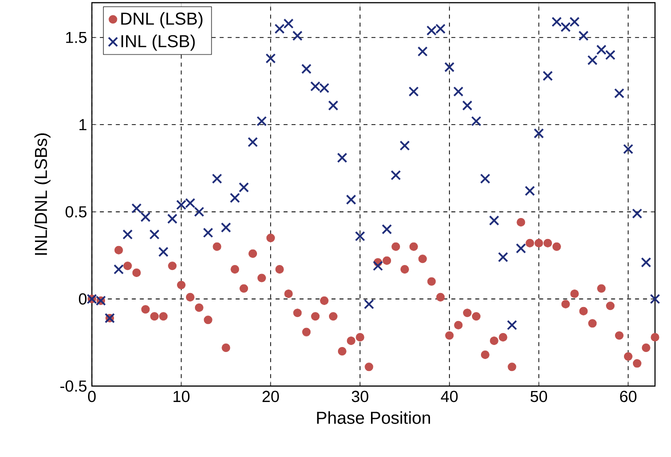 The width and height of the screenshot is (671, 457). Describe the element at coordinates (628, 396) in the screenshot. I see `x-tick-label: 60` at that location.